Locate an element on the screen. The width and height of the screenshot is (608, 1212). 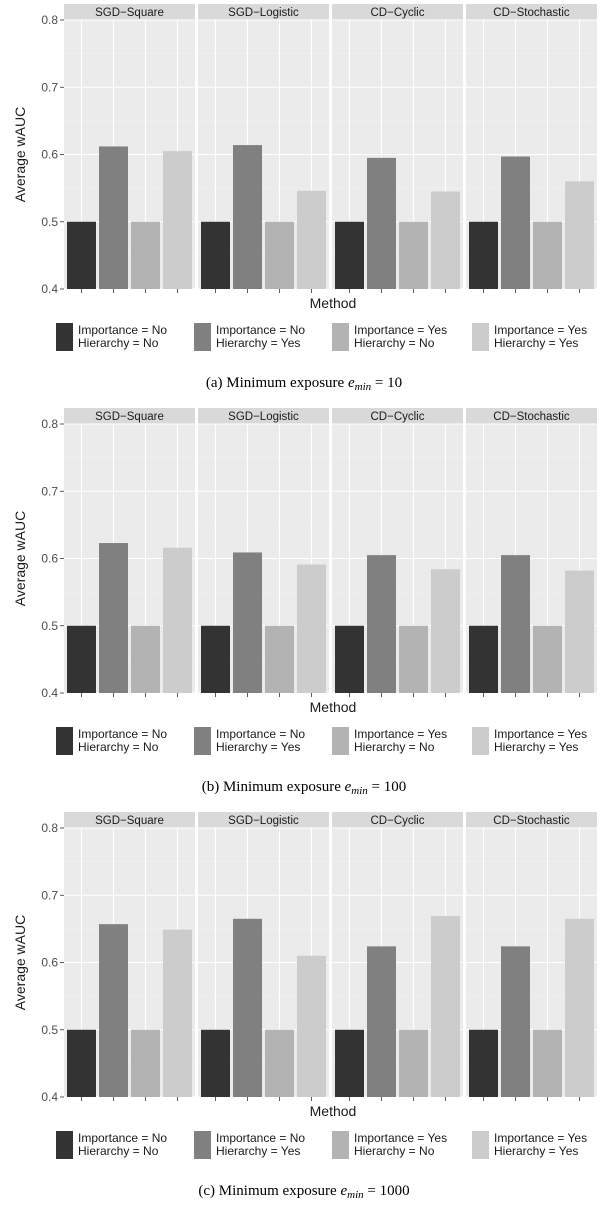
y-tick-label: 0.7 is located at coordinates (49, 87).